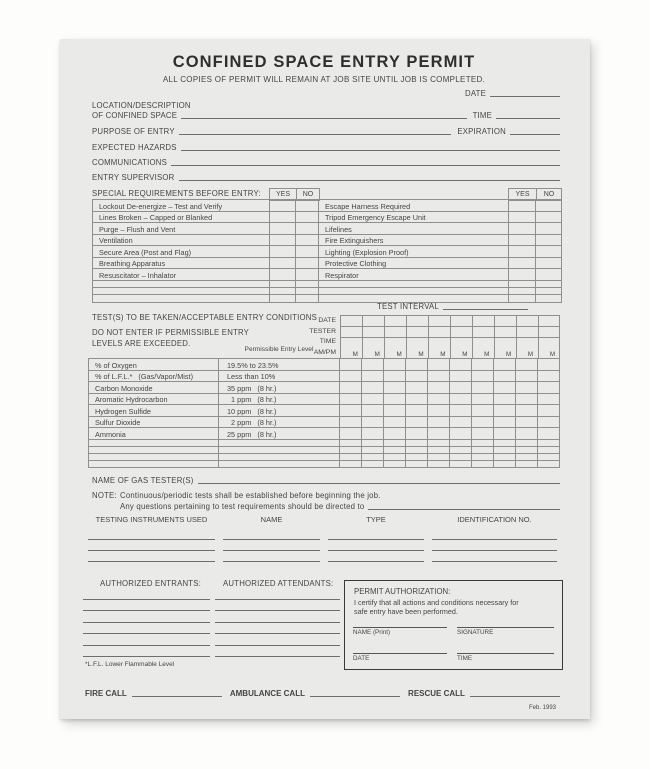 This screenshot has height=769, width=650. Describe the element at coordinates (171, 332) in the screenshot. I see `test-warning-line1: DO NOT ENTER IF PERMISSIBLE ENTRY` at that location.